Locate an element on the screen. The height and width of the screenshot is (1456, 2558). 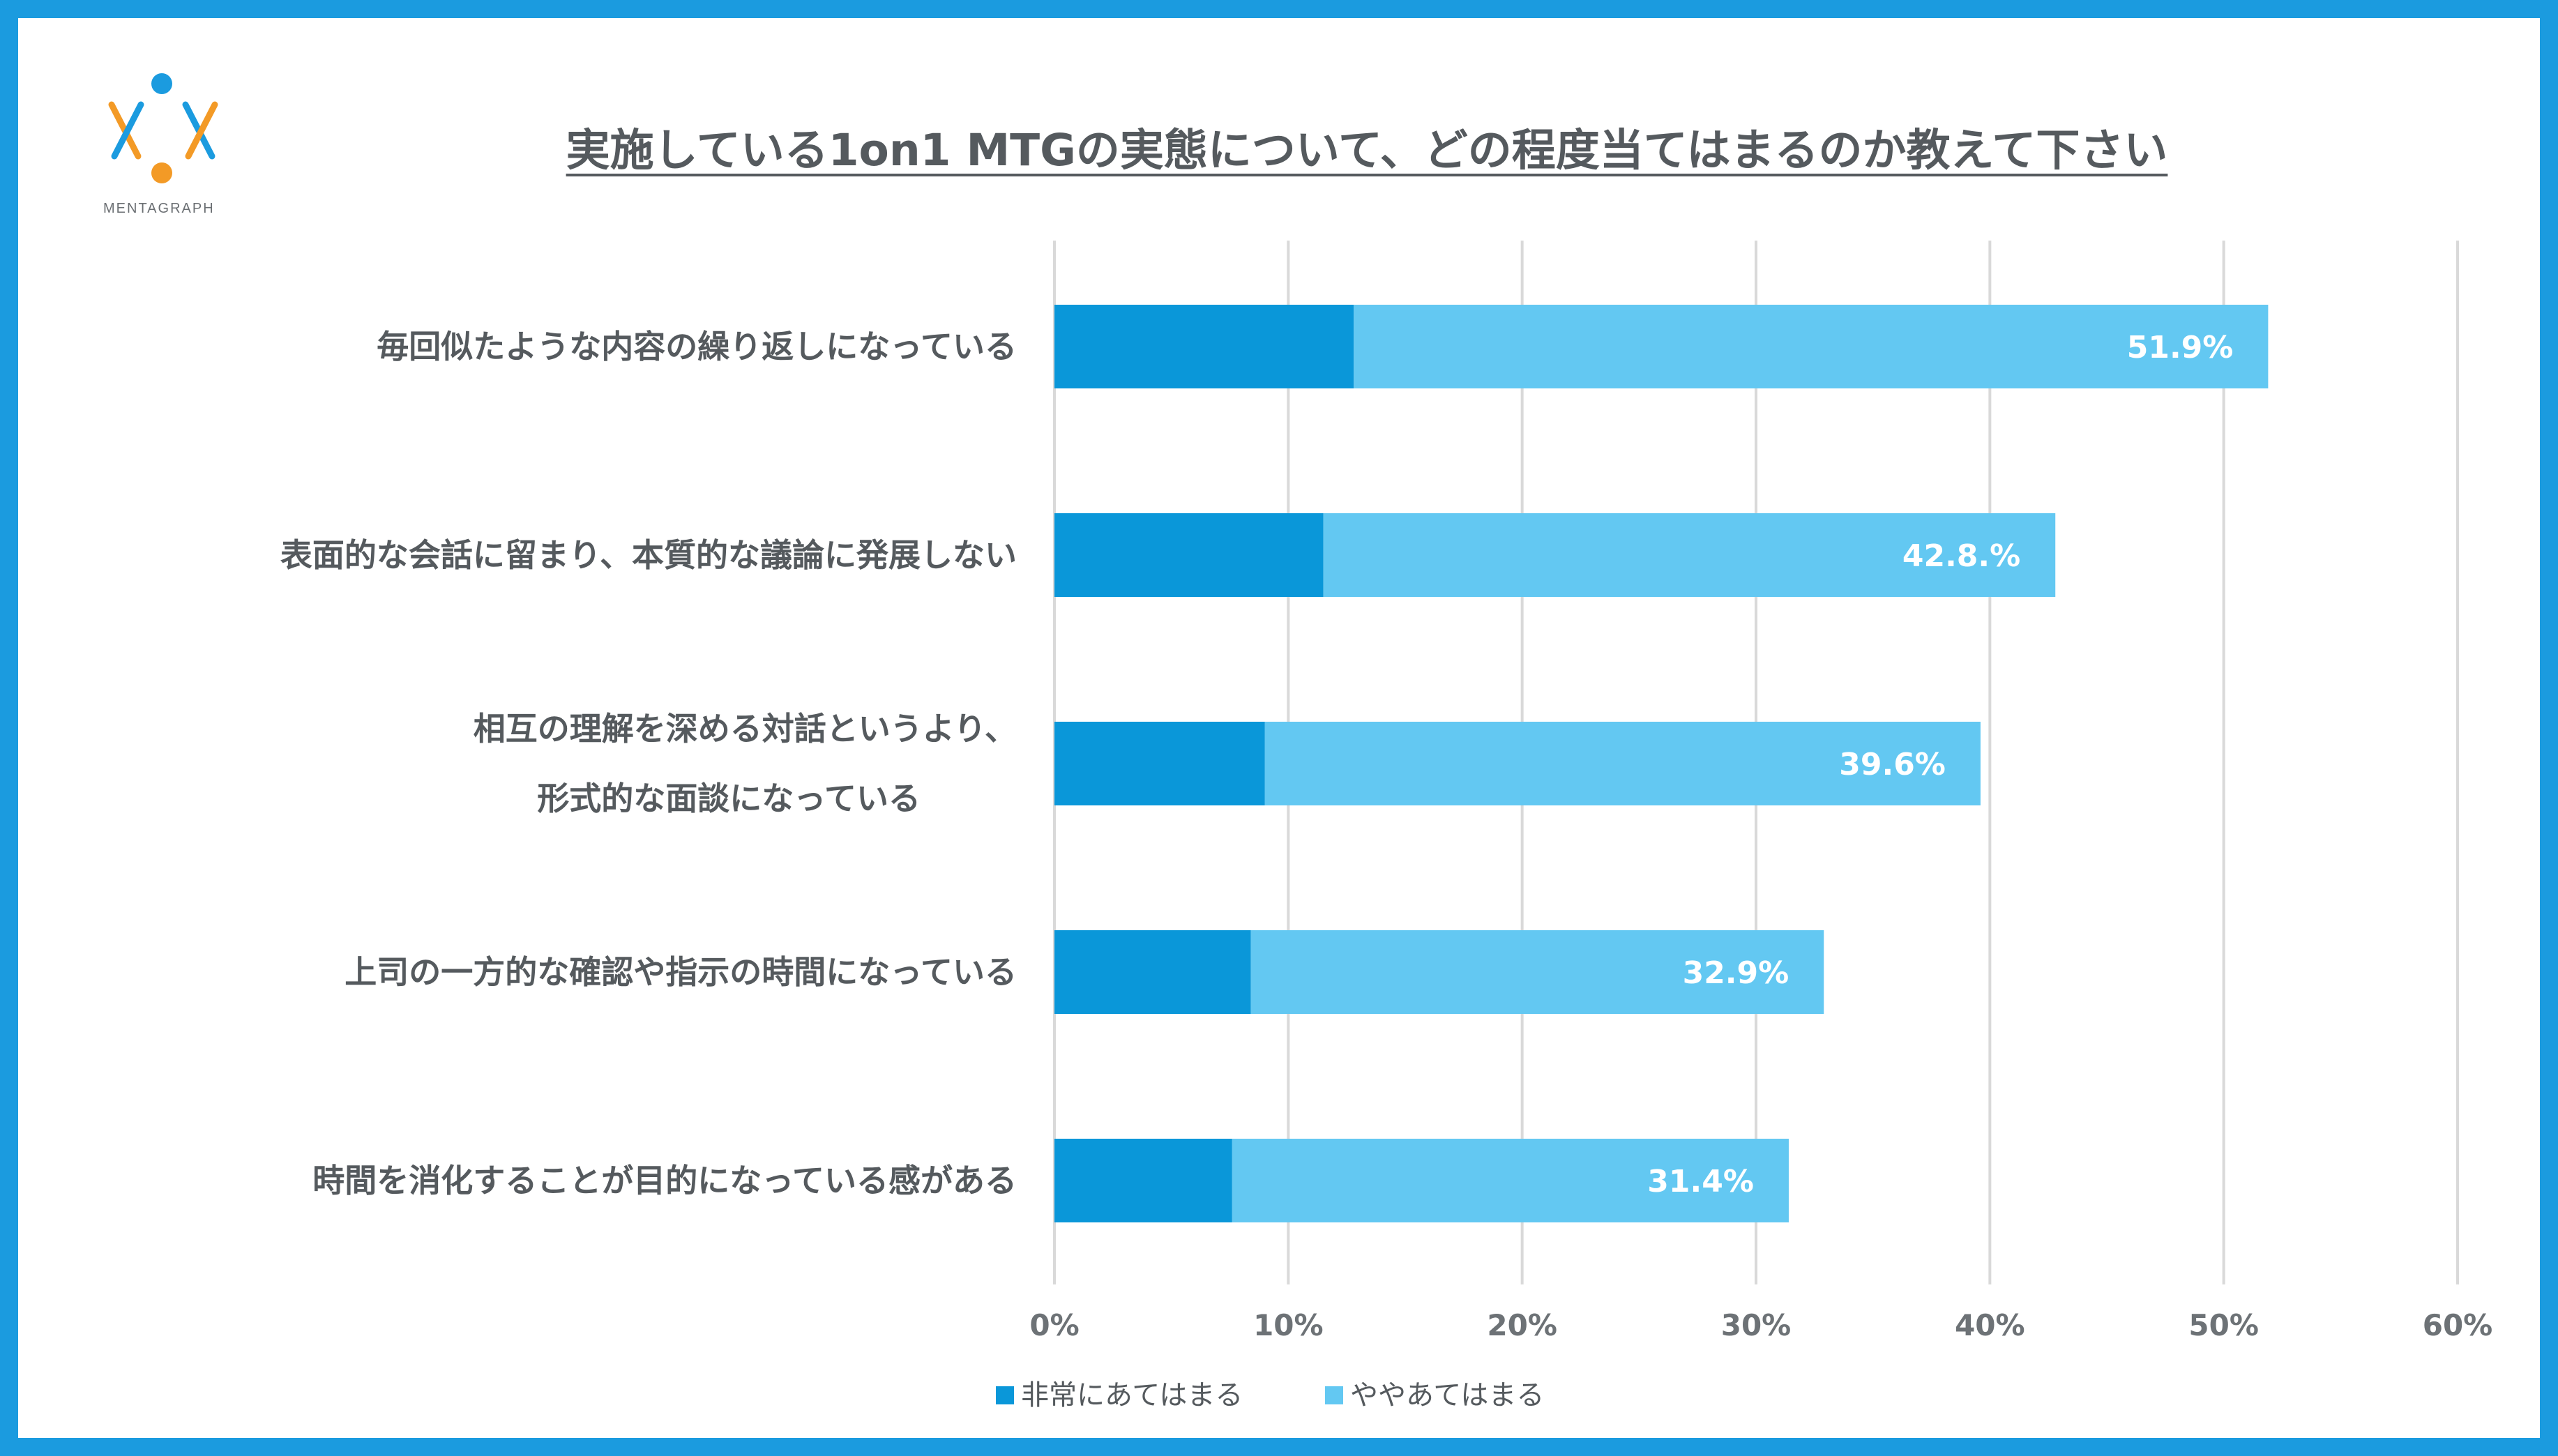
category-label: 毎回似たような内容の繰り返しになっている is located at coordinates (697, 346).